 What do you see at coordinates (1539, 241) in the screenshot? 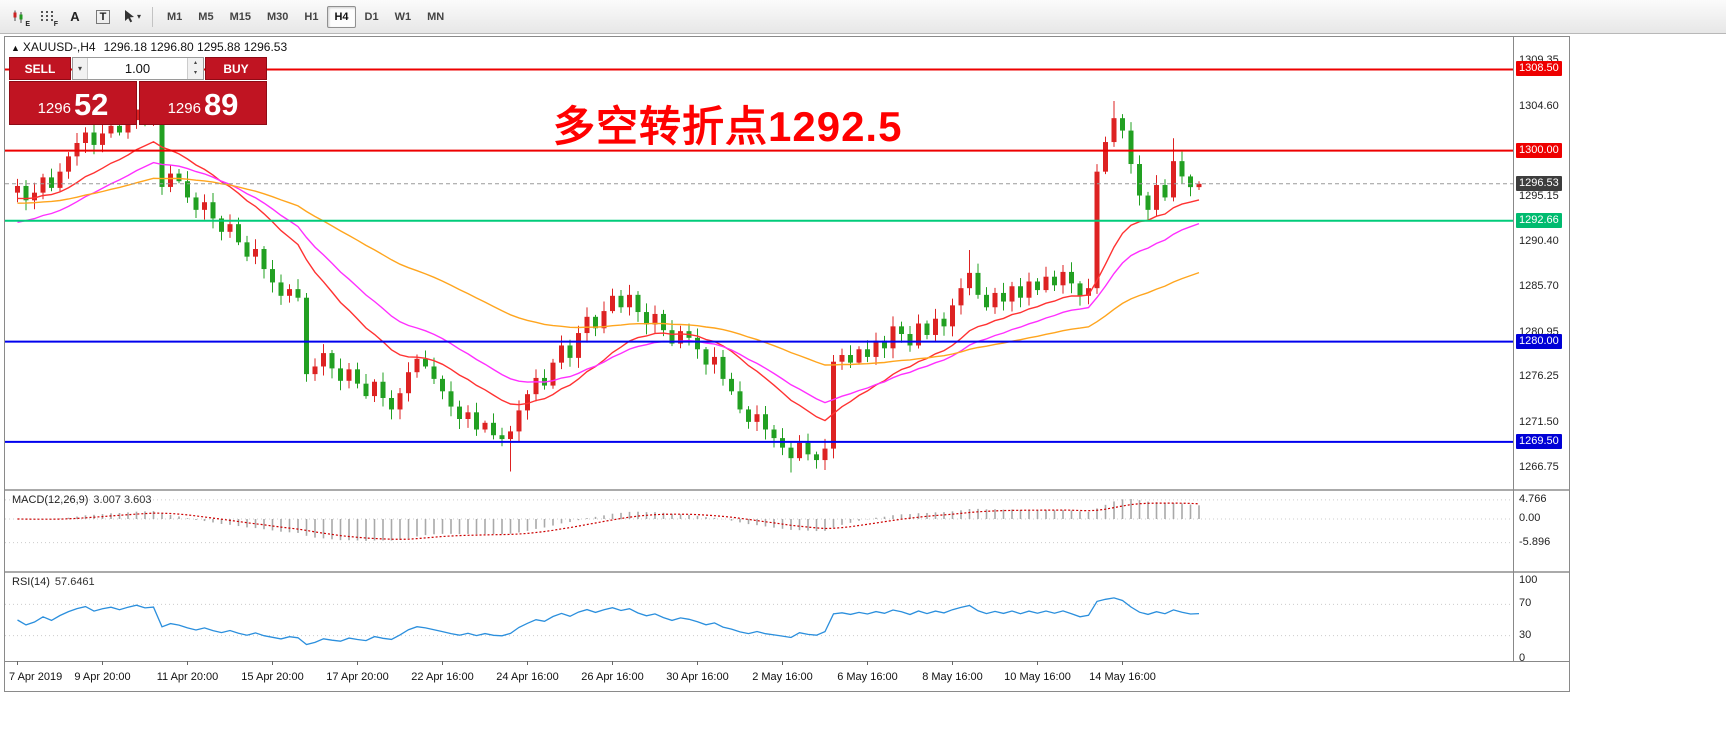
I see `price-axis-tick: 1290.40` at bounding box center [1539, 241].